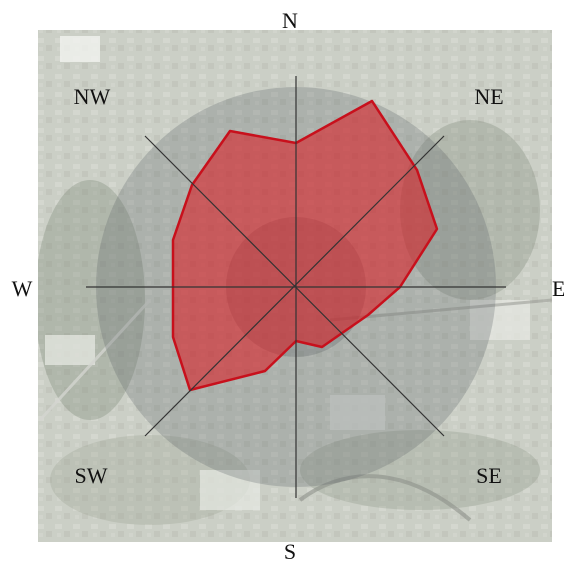 The image size is (564, 565). I want to click on label-southeast: SE, so click(489, 475).